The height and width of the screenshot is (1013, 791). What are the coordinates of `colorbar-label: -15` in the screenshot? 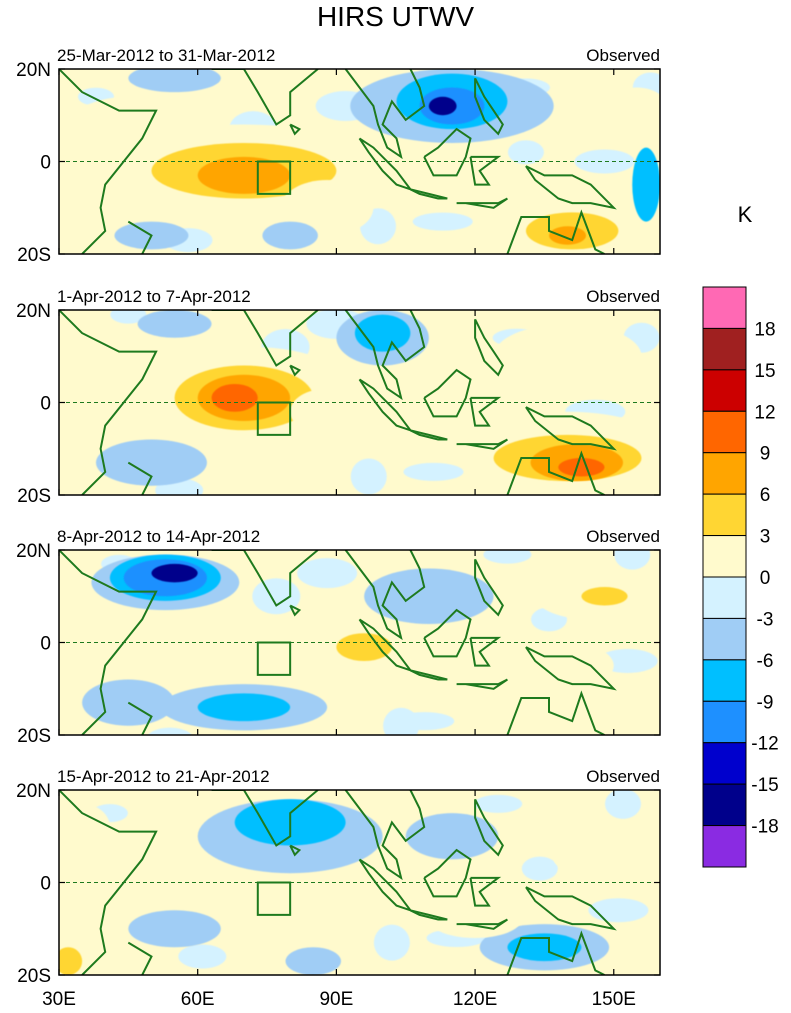 It's located at (764, 785).